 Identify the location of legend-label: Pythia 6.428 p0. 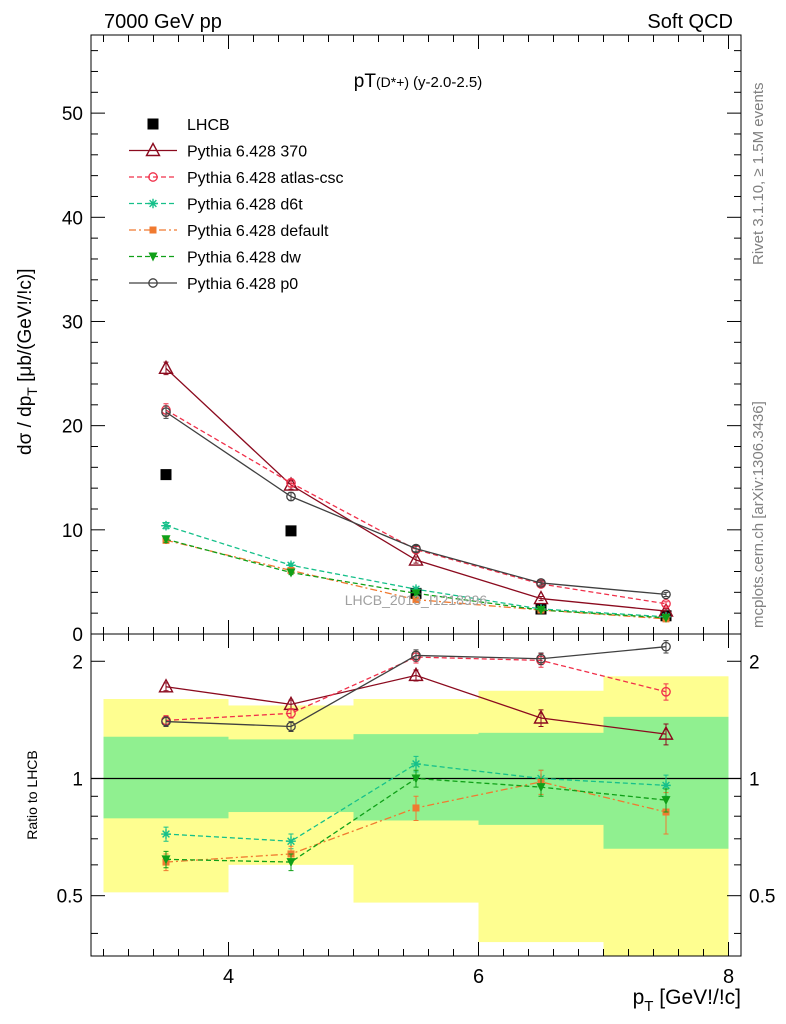
(242, 284).